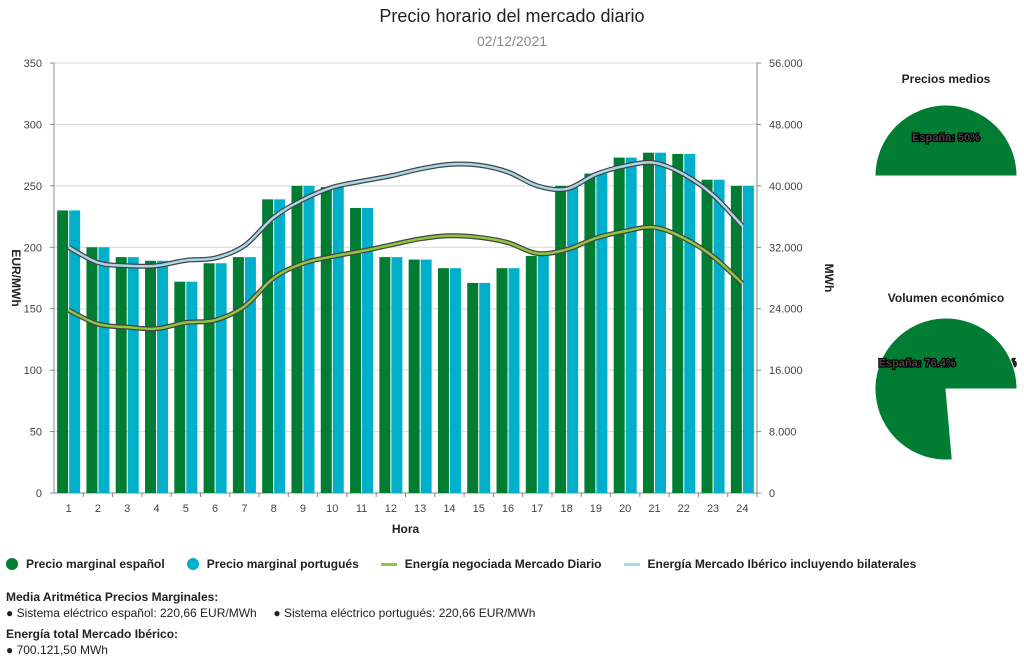  I want to click on x-tick-label: 13, so click(420, 509).